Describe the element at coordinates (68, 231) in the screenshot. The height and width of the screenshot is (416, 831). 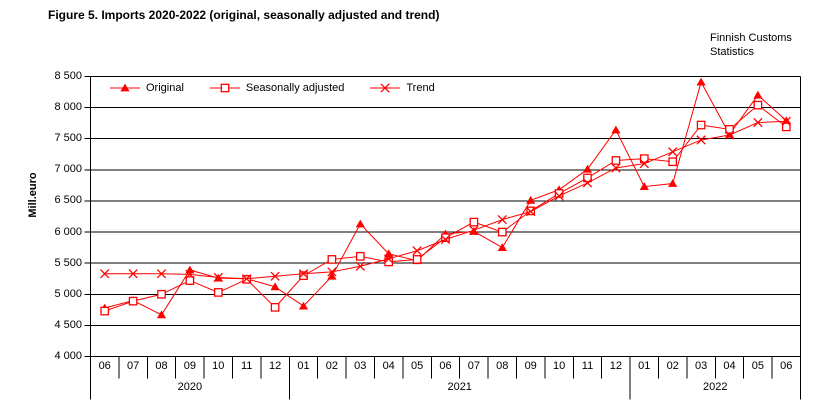
I see `y-tick-label: 6 000` at that location.